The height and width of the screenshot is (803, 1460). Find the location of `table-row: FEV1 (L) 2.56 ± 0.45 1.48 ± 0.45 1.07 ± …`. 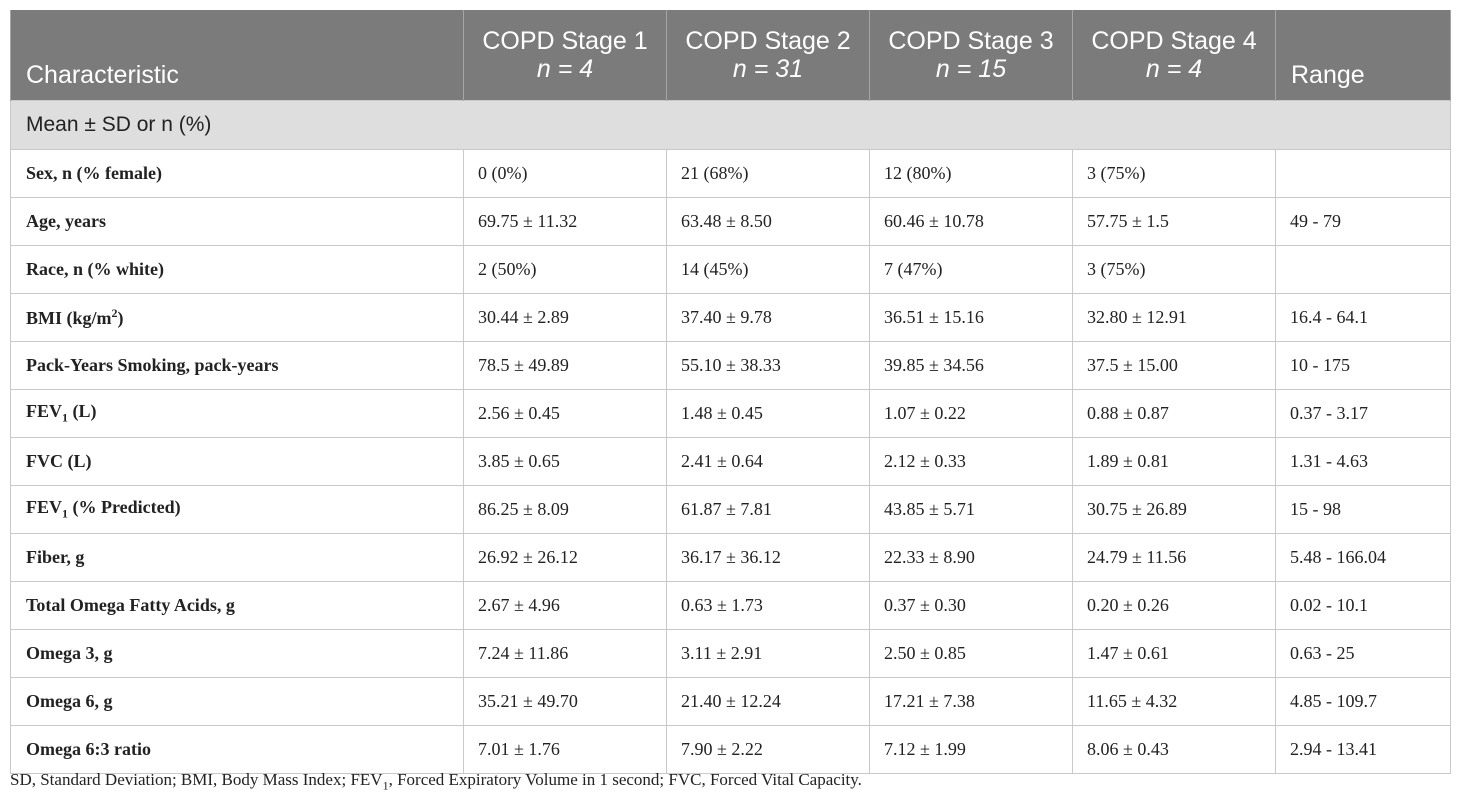

table-row: FEV1 (L) 2.56 ± 0.45 1.48 ± 0.45 1.07 ± … is located at coordinates (730, 413).